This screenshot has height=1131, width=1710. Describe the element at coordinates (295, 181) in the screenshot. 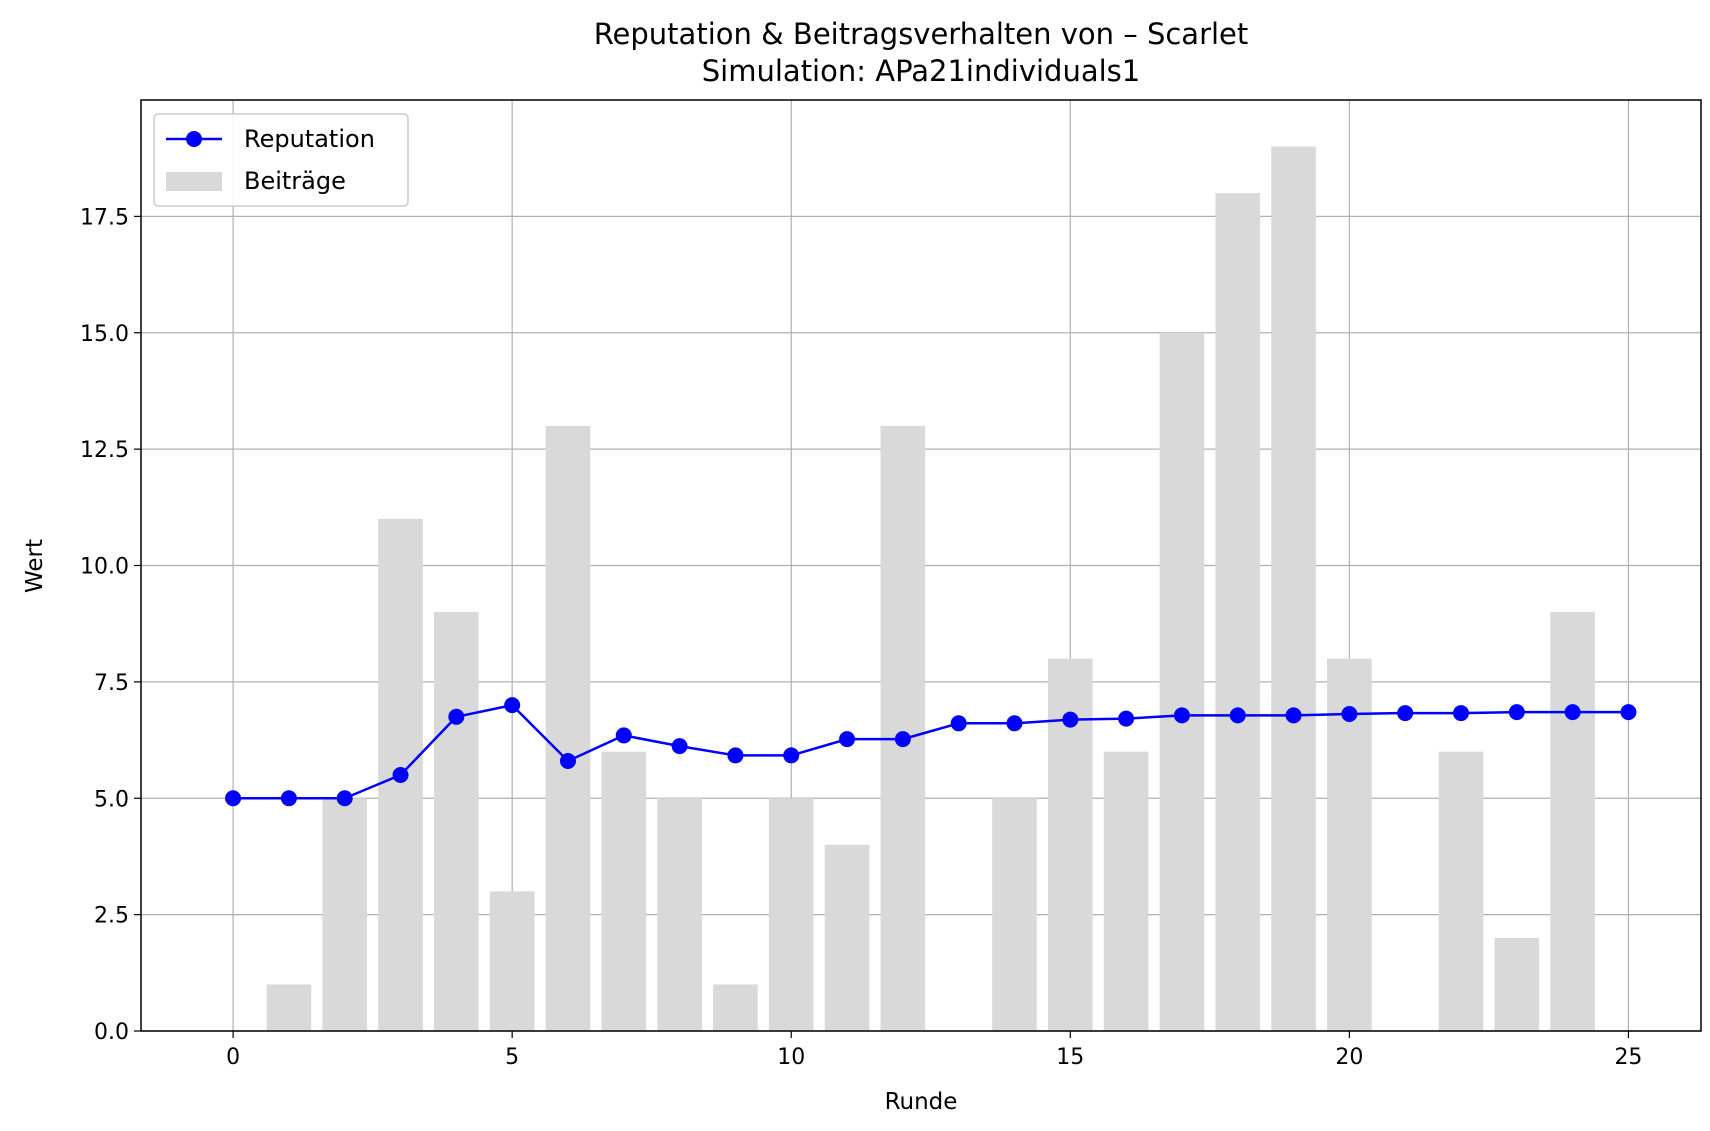

I see `legend-label-beitraege: Beiträge` at that location.